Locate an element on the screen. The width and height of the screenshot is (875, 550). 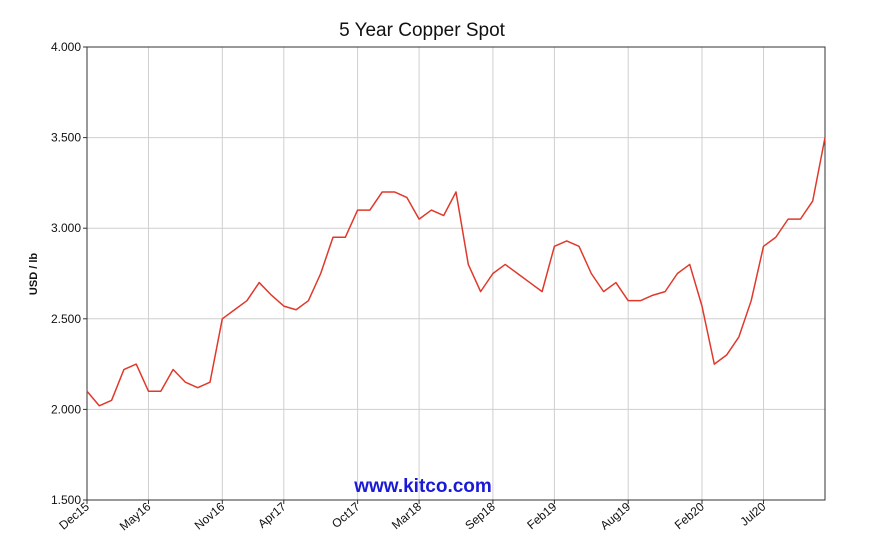
y-tick-label: 2.500 is located at coordinates (66, 319).